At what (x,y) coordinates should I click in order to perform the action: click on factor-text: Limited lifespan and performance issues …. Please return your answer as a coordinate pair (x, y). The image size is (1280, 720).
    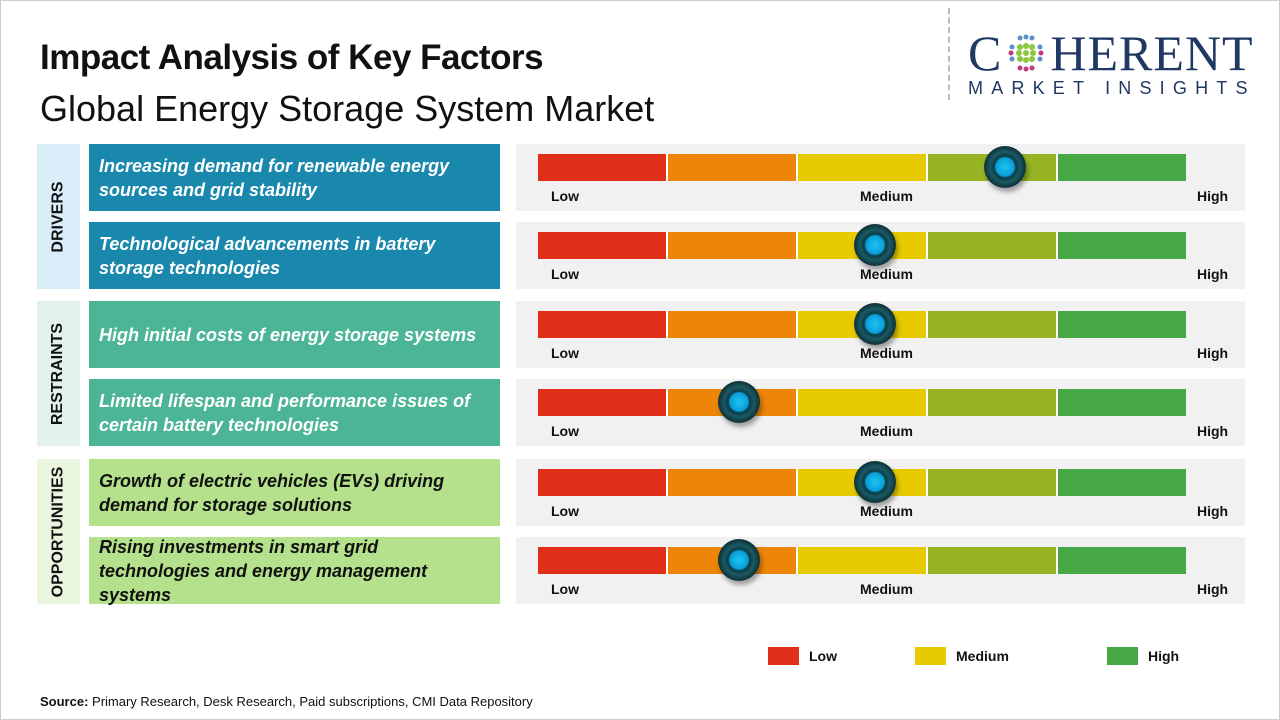
    Looking at the image, I should click on (294, 412).